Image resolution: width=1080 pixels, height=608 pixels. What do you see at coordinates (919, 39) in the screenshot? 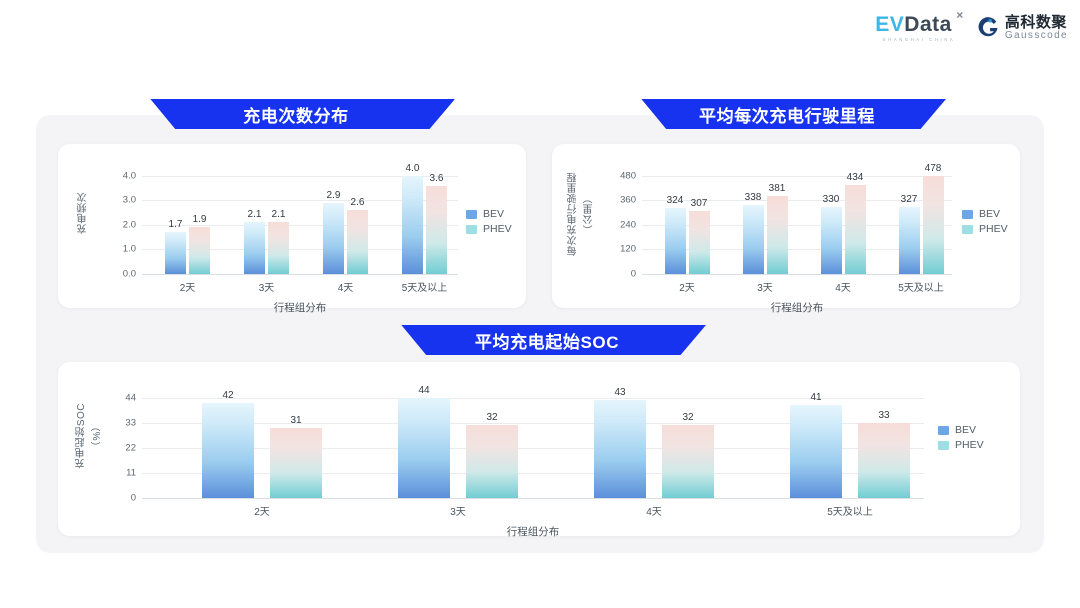
I see `evdata-tagline: SHANGHAI CHINA` at bounding box center [919, 39].